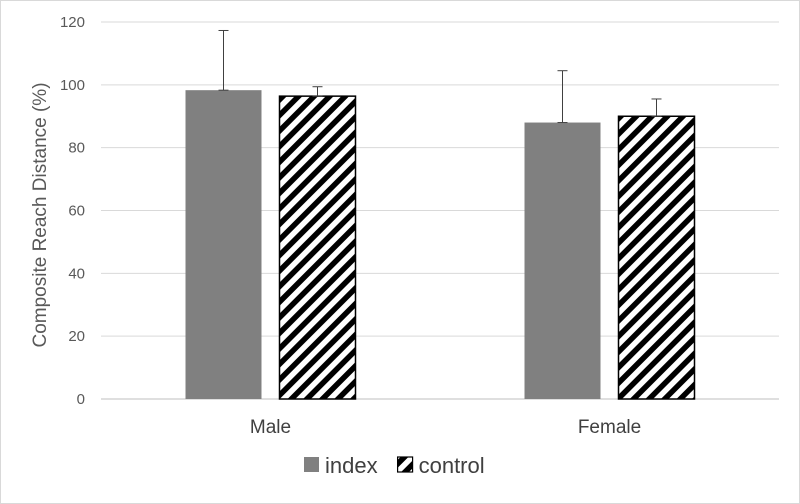 The height and width of the screenshot is (504, 800). I want to click on y-axis-title: Composite Reach Distance (%), so click(40, 214).